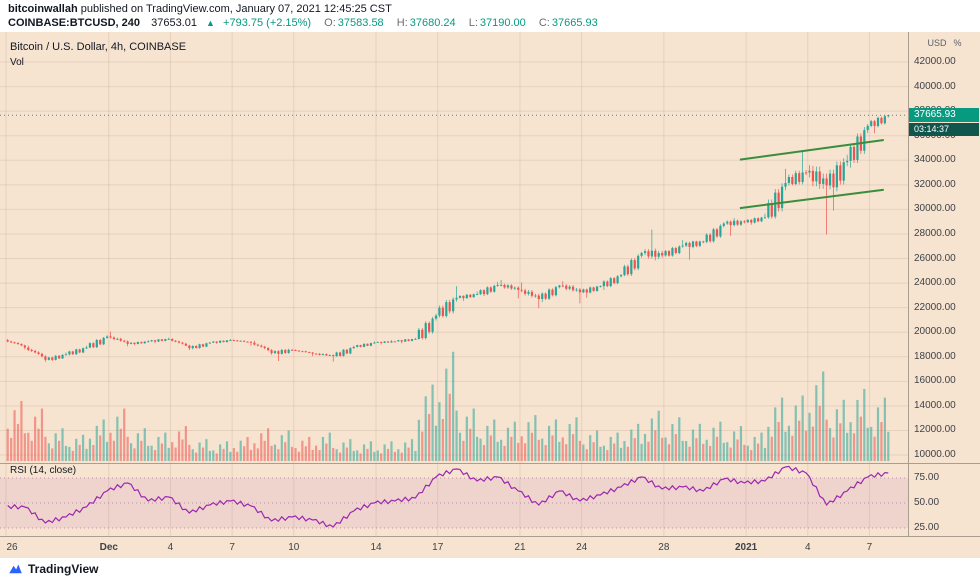 The image size is (980, 580). Describe the element at coordinates (330, 23) in the screenshot. I see `open-label: O:` at that location.